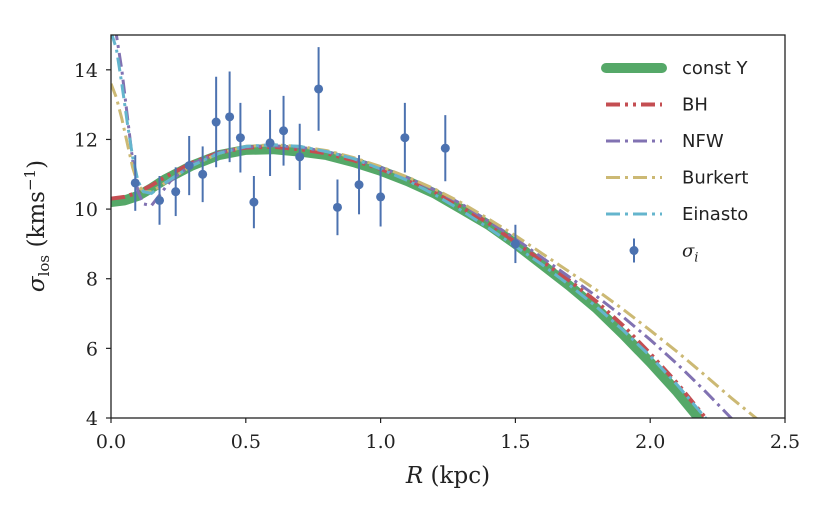  Describe the element at coordinates (677, 178) in the screenshot. I see `legend-item-burkert: Burkert` at that location.